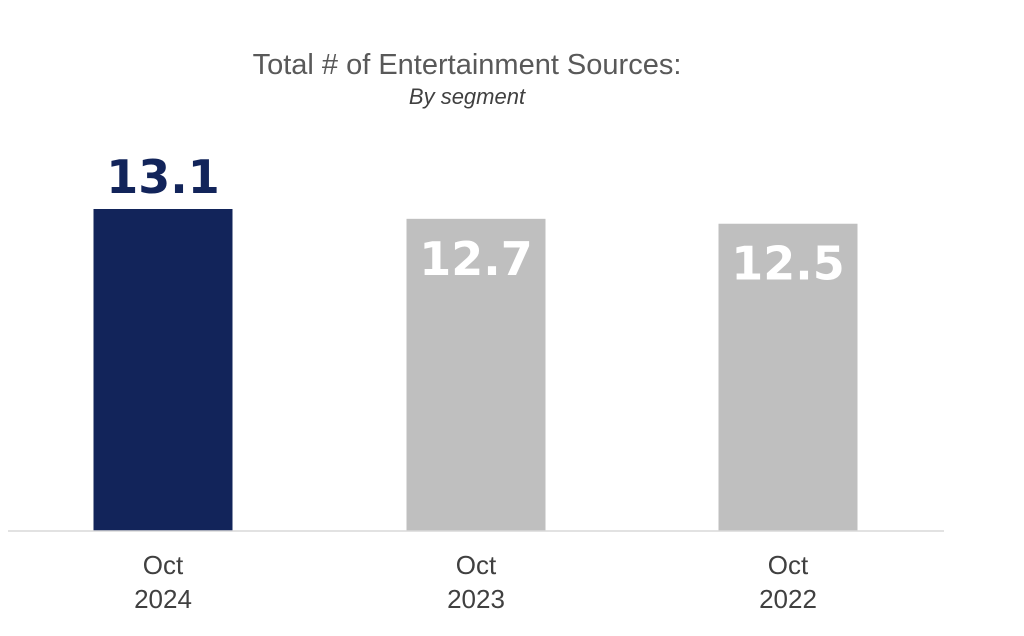  What do you see at coordinates (476, 599) in the screenshot?
I see `x-tick-label-line: 2023` at bounding box center [476, 599].